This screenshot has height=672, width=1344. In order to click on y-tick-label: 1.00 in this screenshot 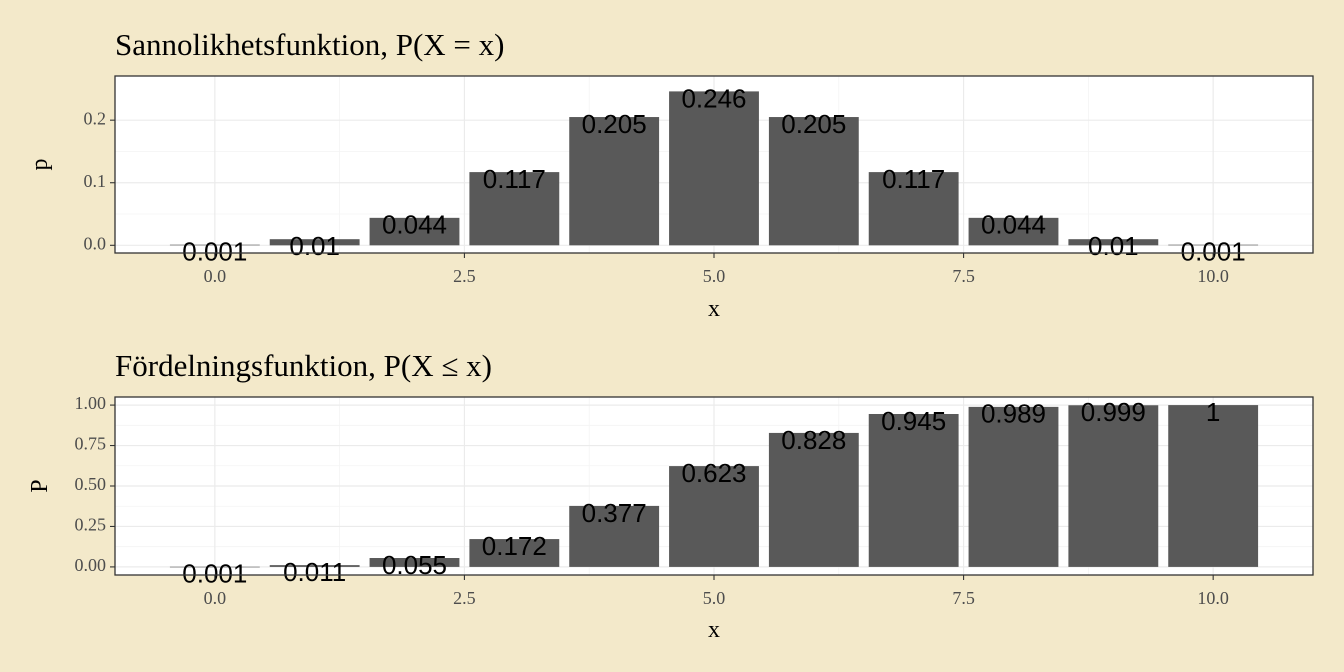, I will do `click(91, 403)`.